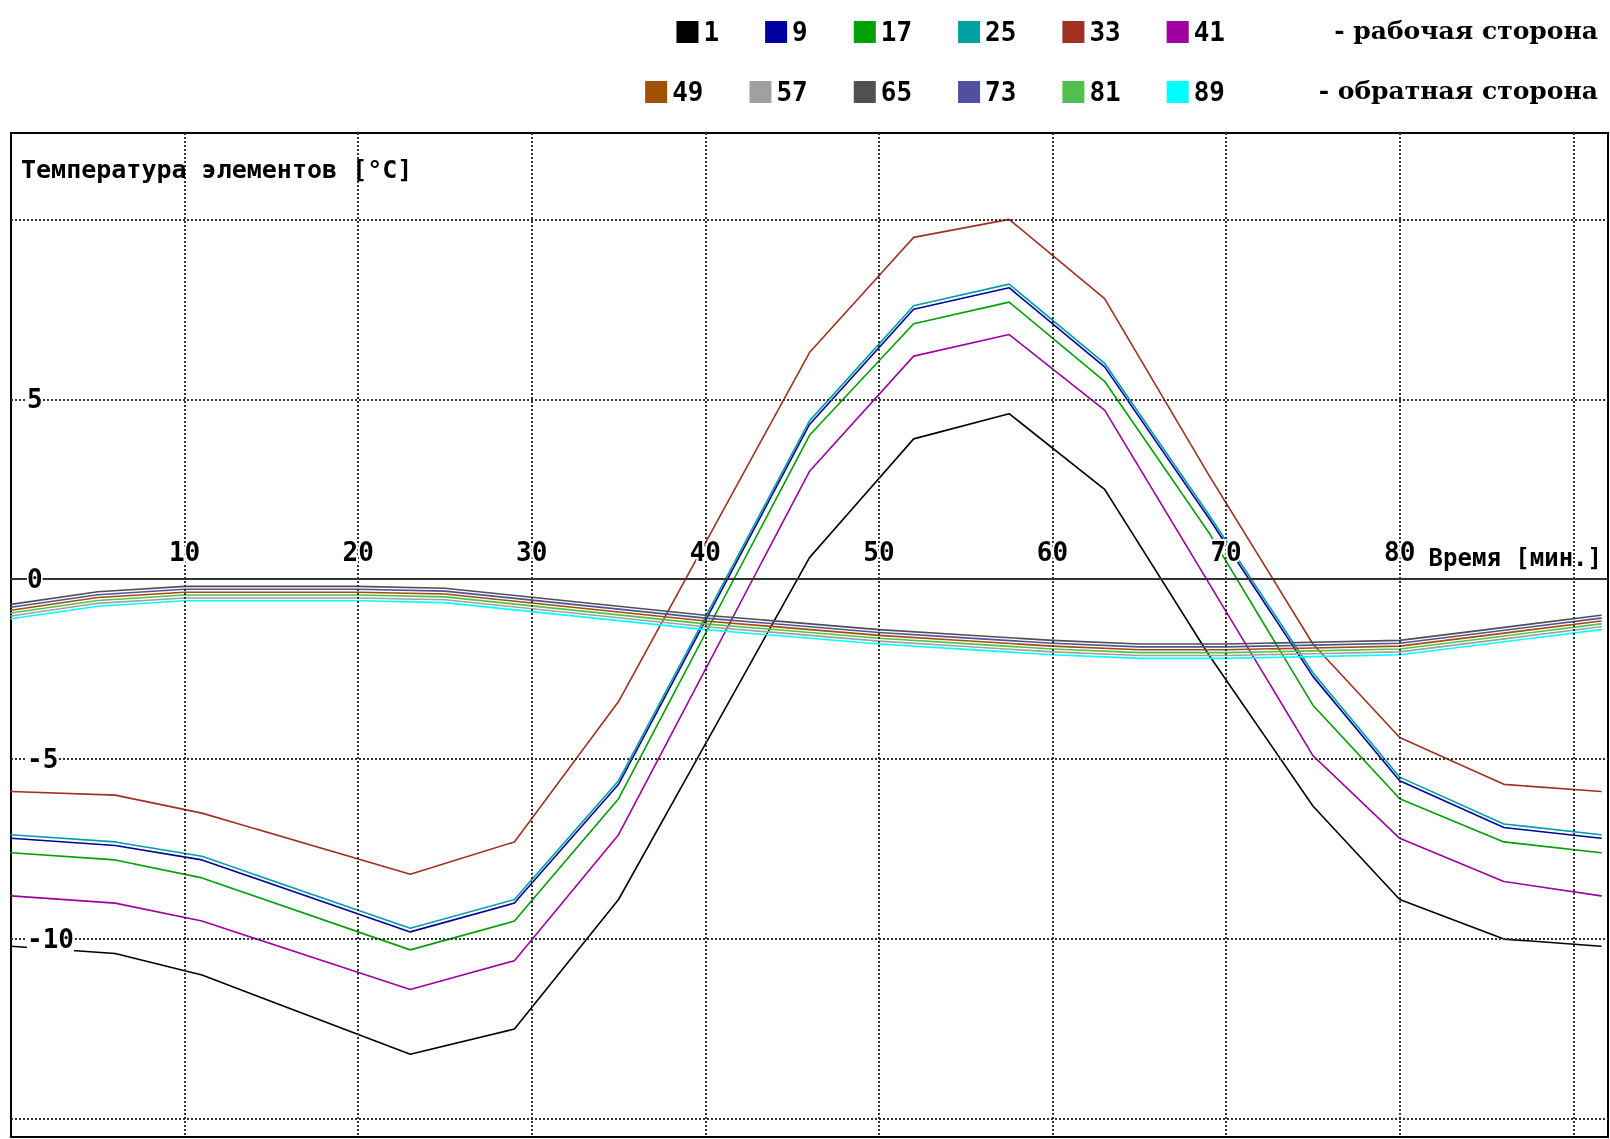  What do you see at coordinates (1515, 558) in the screenshot?
I see `x-axis-title: Время [мин.]` at bounding box center [1515, 558].